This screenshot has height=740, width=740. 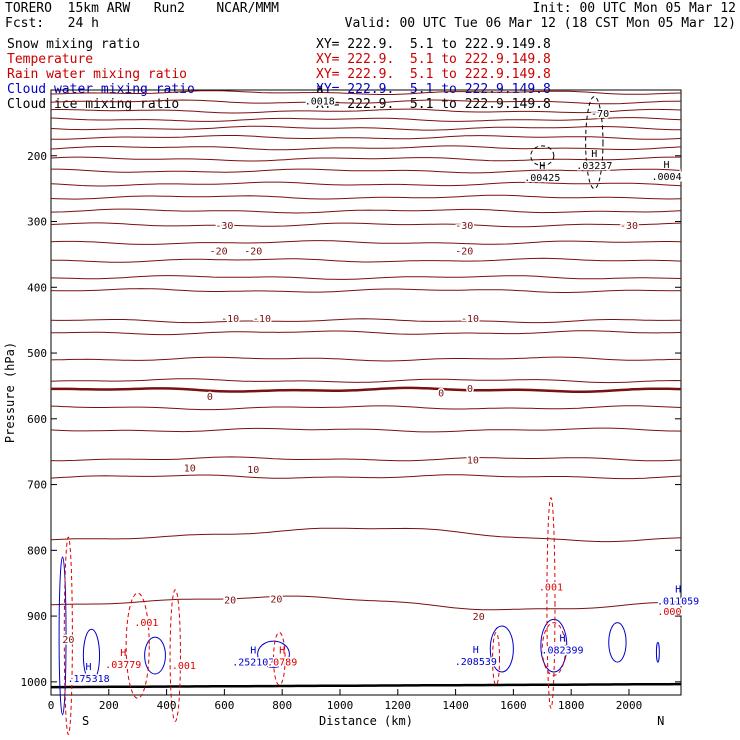 What do you see at coordinates (433, 59) in the screenshot?
I see `legend-xy-temperature: XY= 222.9. 5.1 to 222.9.149.8` at bounding box center [433, 59].